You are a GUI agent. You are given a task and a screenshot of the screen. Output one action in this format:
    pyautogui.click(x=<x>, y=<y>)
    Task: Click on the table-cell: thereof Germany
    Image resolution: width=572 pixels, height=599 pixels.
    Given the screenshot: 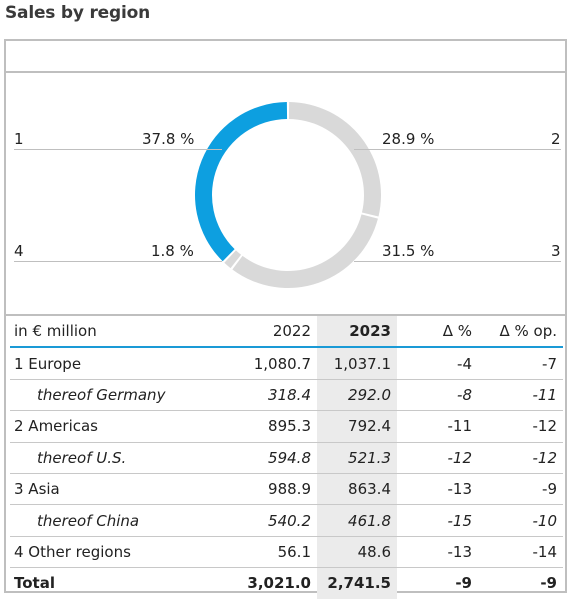 What is the action you would take?
    pyautogui.click(x=120, y=395)
    